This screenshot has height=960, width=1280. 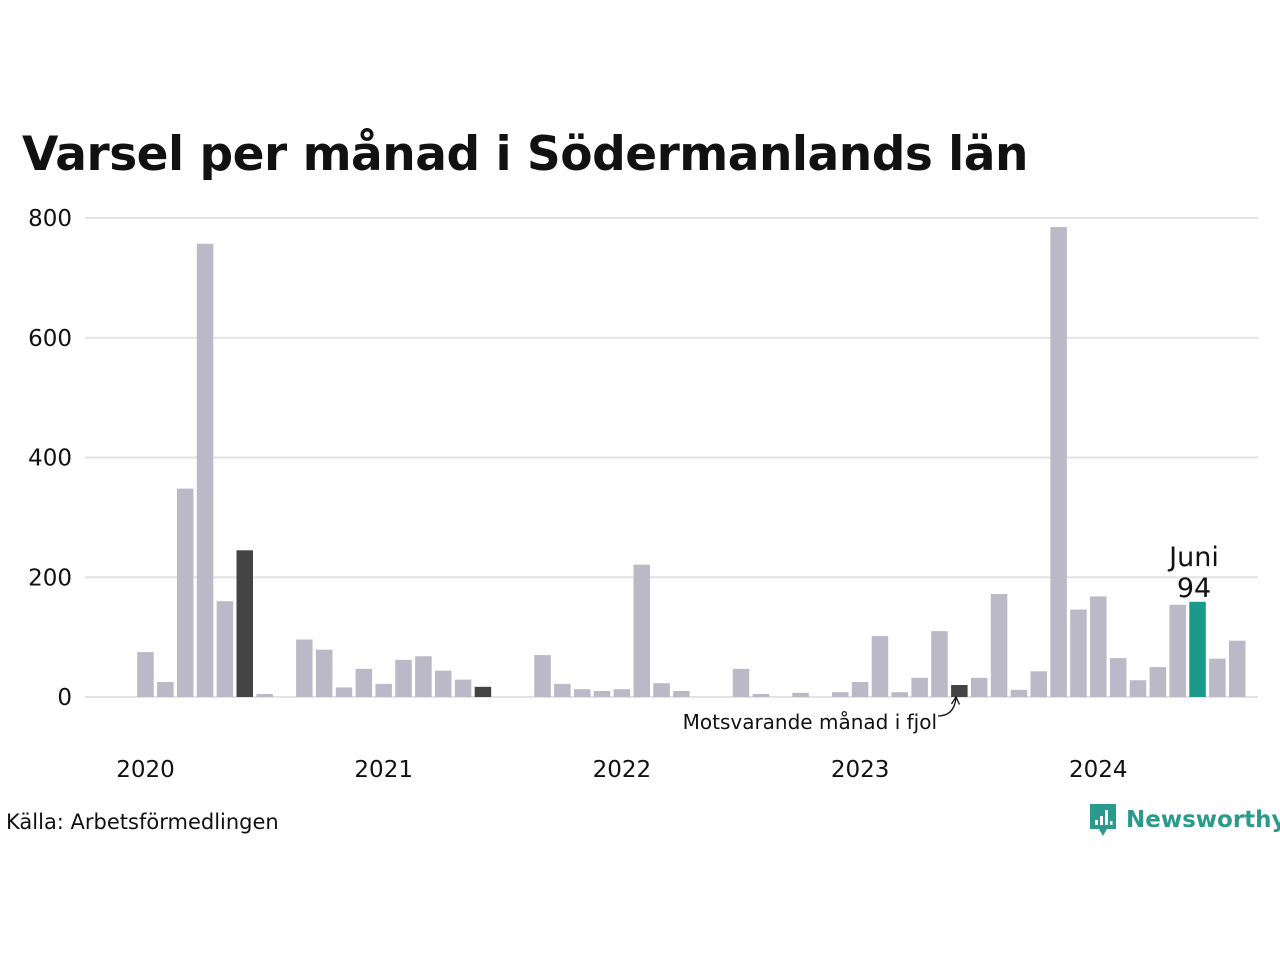 What do you see at coordinates (525, 154) in the screenshot?
I see `chart-title: Varsel per månad i Södermanlands län` at bounding box center [525, 154].